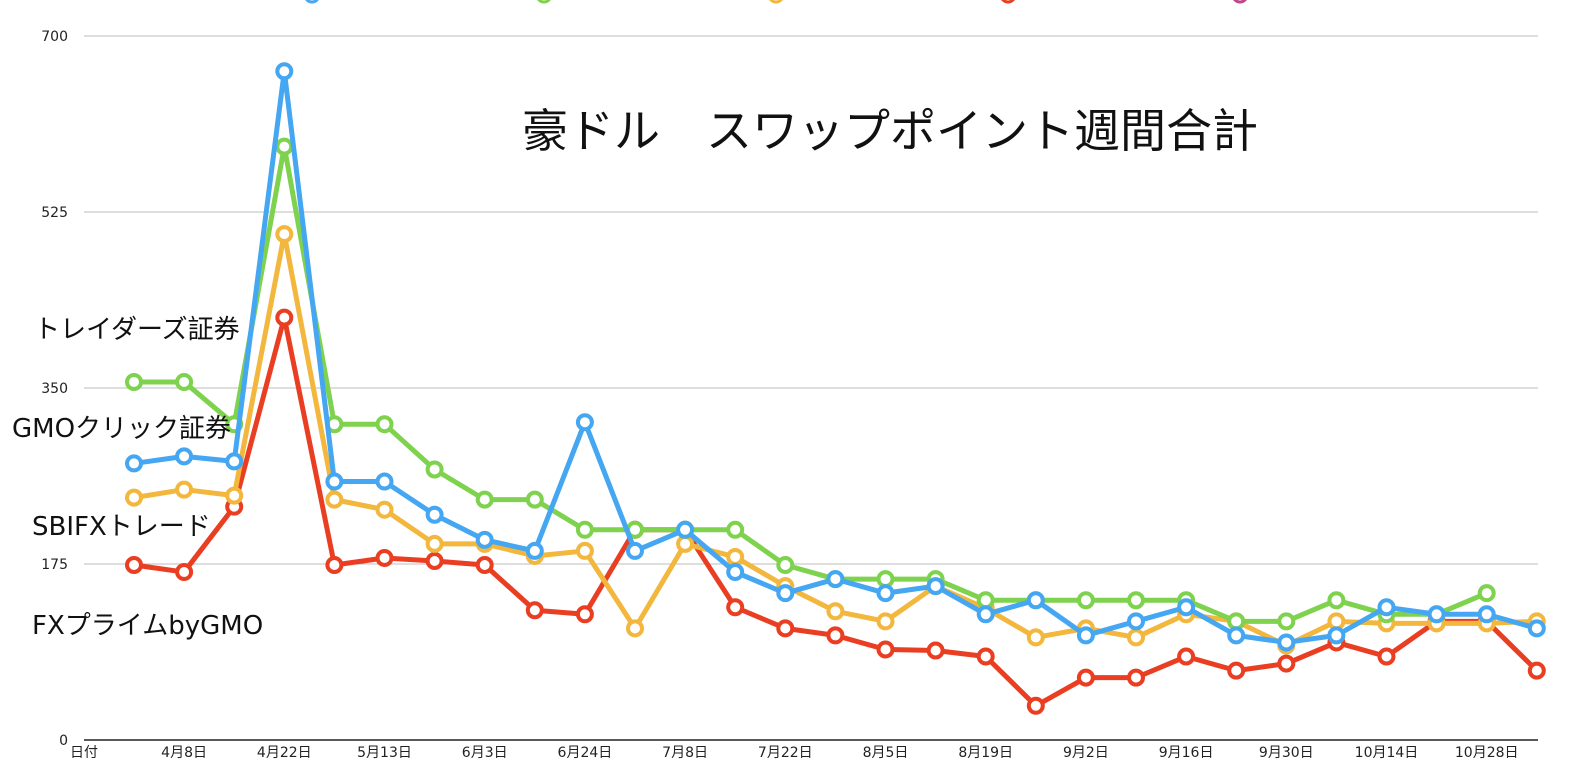 The height and width of the screenshot is (784, 1596). What do you see at coordinates (1387, 753) in the screenshot?
I see `x-tick-label: 10月14日` at bounding box center [1387, 753].